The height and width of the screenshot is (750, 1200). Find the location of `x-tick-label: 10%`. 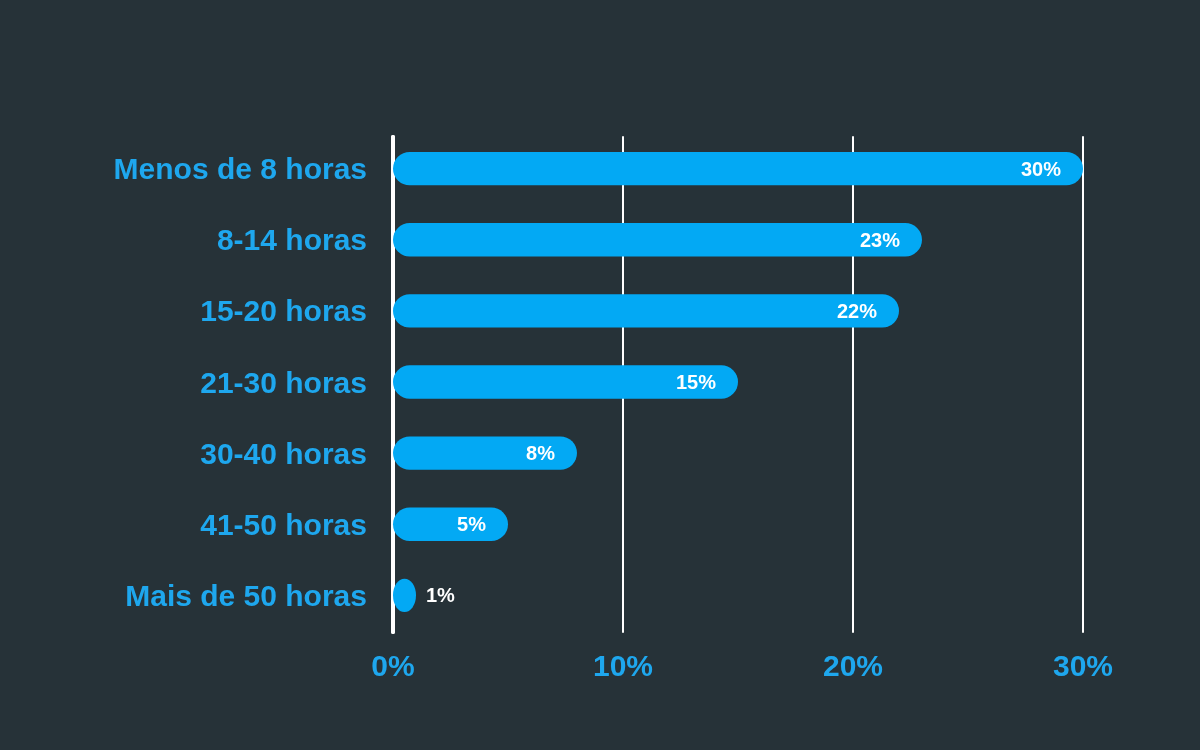

x-tick-label: 10% is located at coordinates (623, 665).